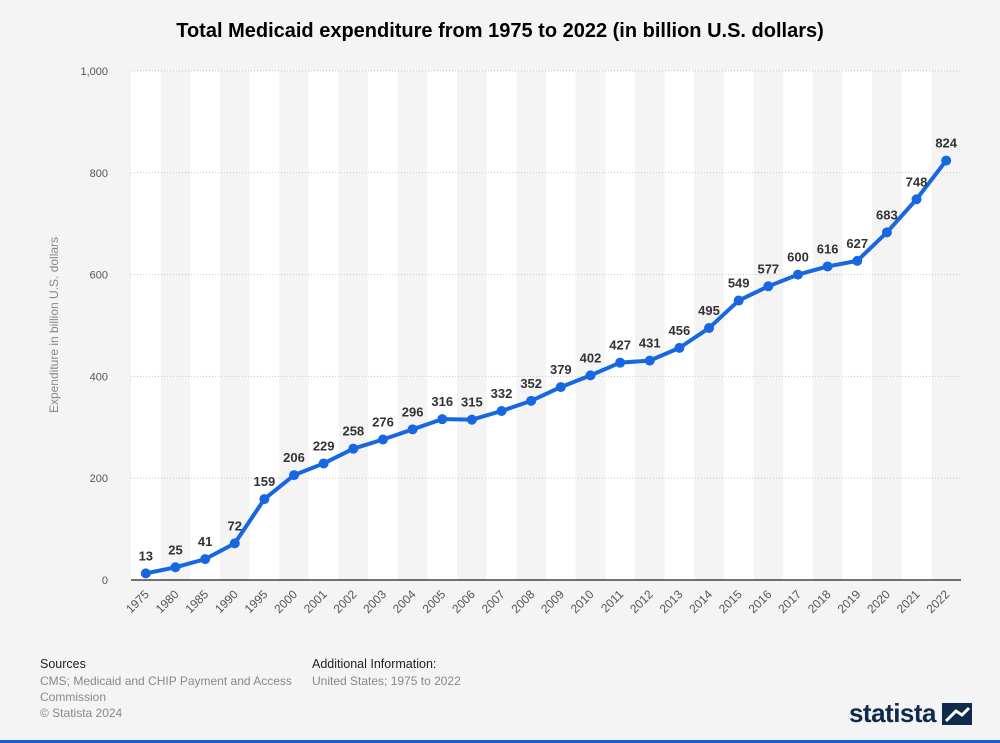 This screenshot has height=743, width=1000. I want to click on data-label: 13, so click(146, 555).